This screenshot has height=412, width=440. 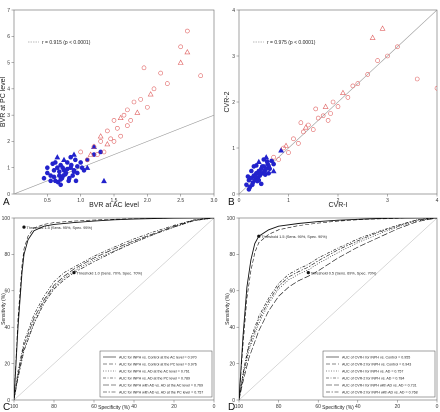 What do you see at coordinates (379, 374) in the screenshot?
I see `legend-box` at bounding box center [379, 374].